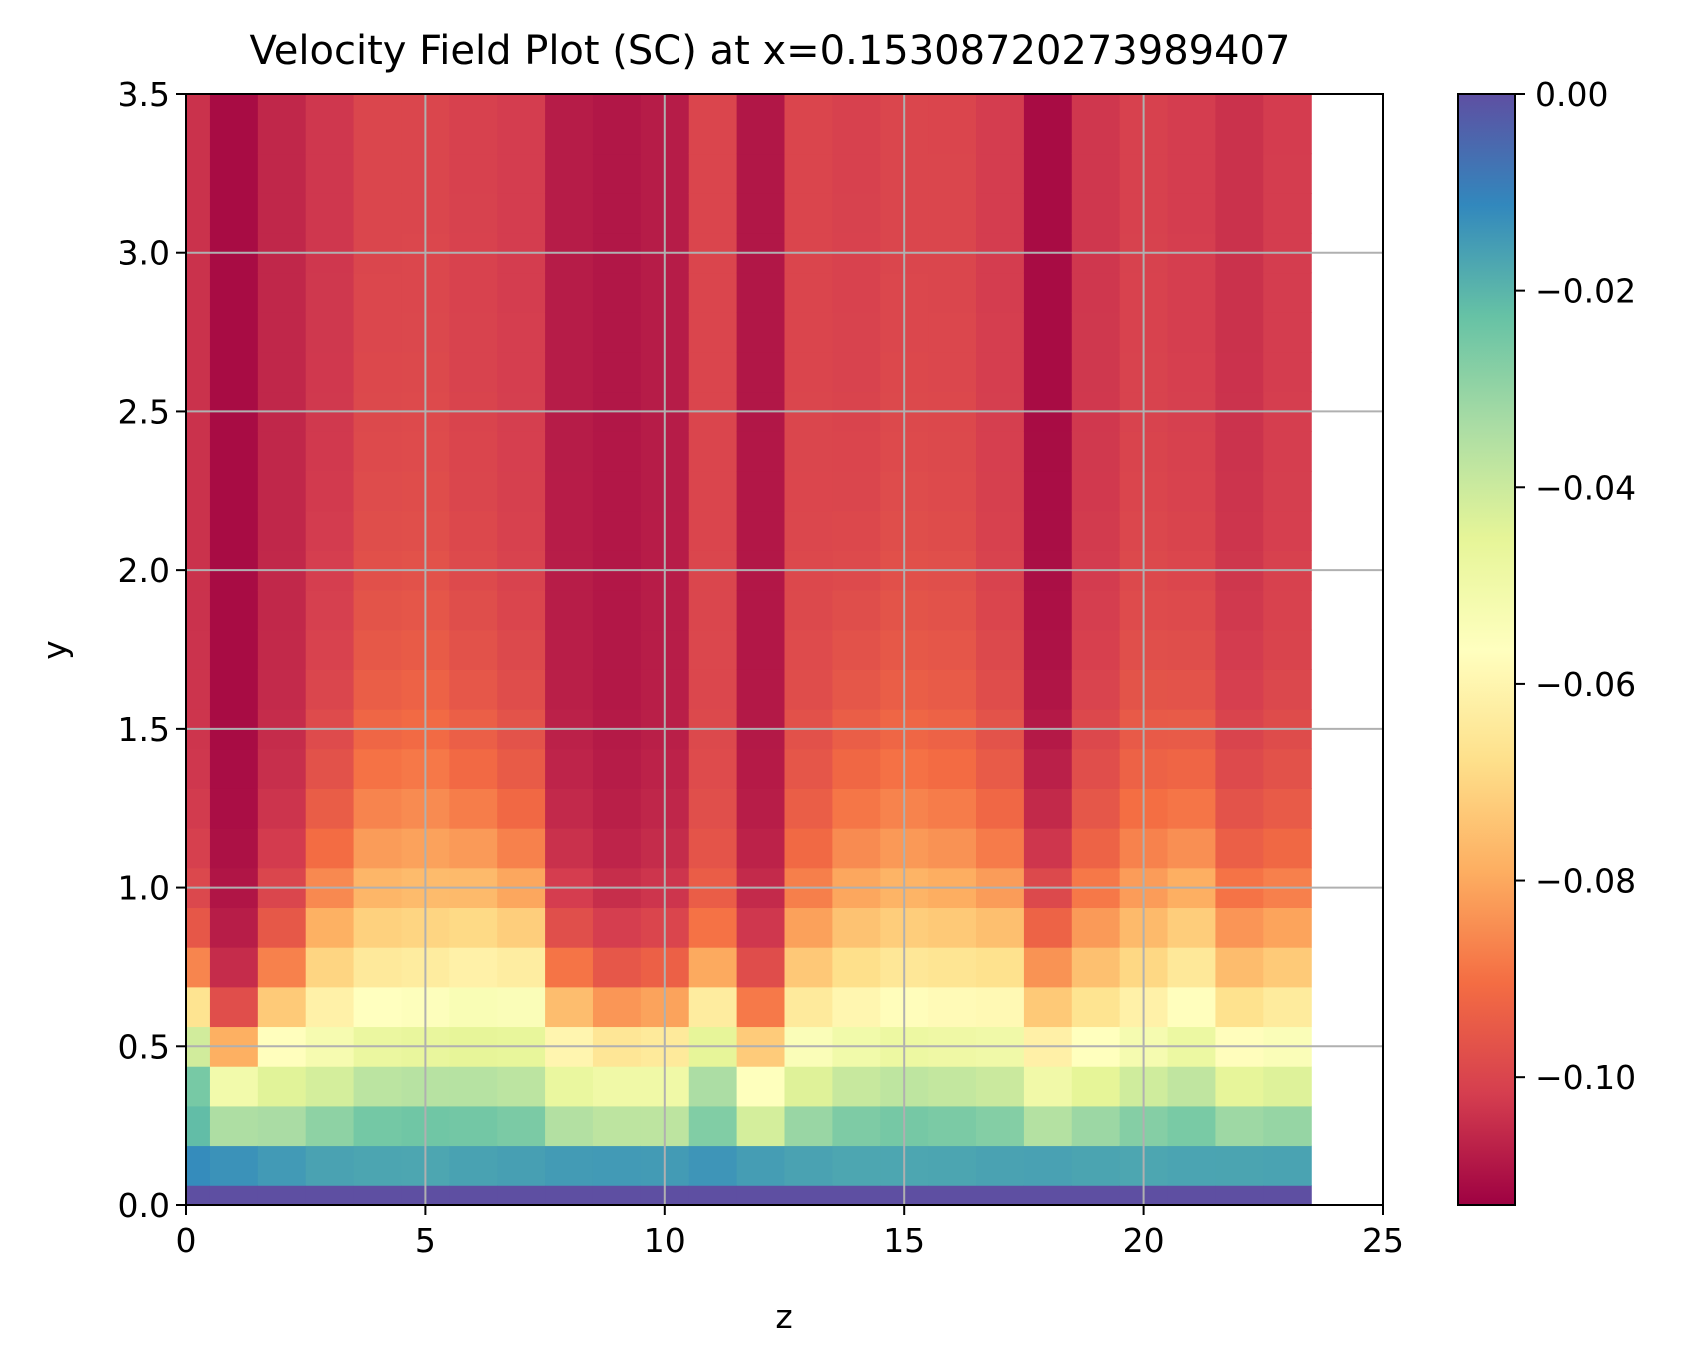 The width and height of the screenshot is (1691, 1361). I want to click on colorbar-tick-label: −0.06, so click(1585, 684).